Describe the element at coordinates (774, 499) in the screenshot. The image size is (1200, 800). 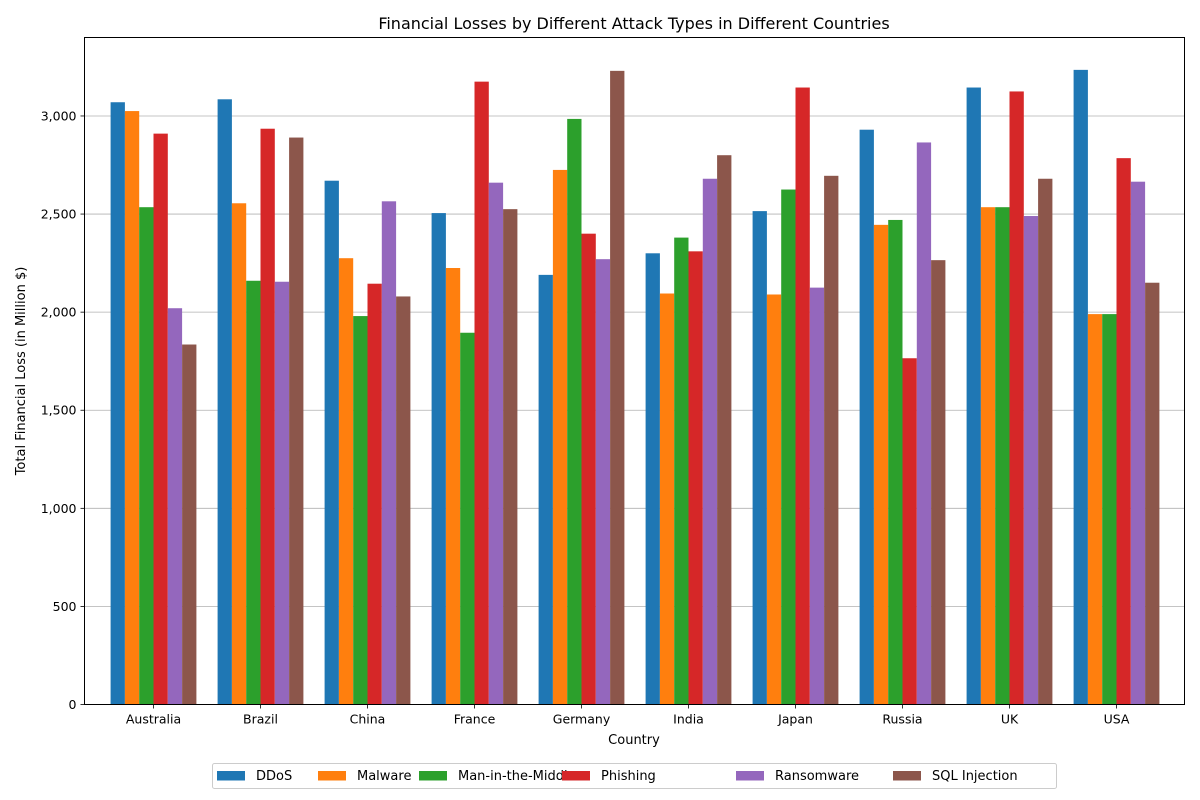
I see `bar-malware-japan` at that location.